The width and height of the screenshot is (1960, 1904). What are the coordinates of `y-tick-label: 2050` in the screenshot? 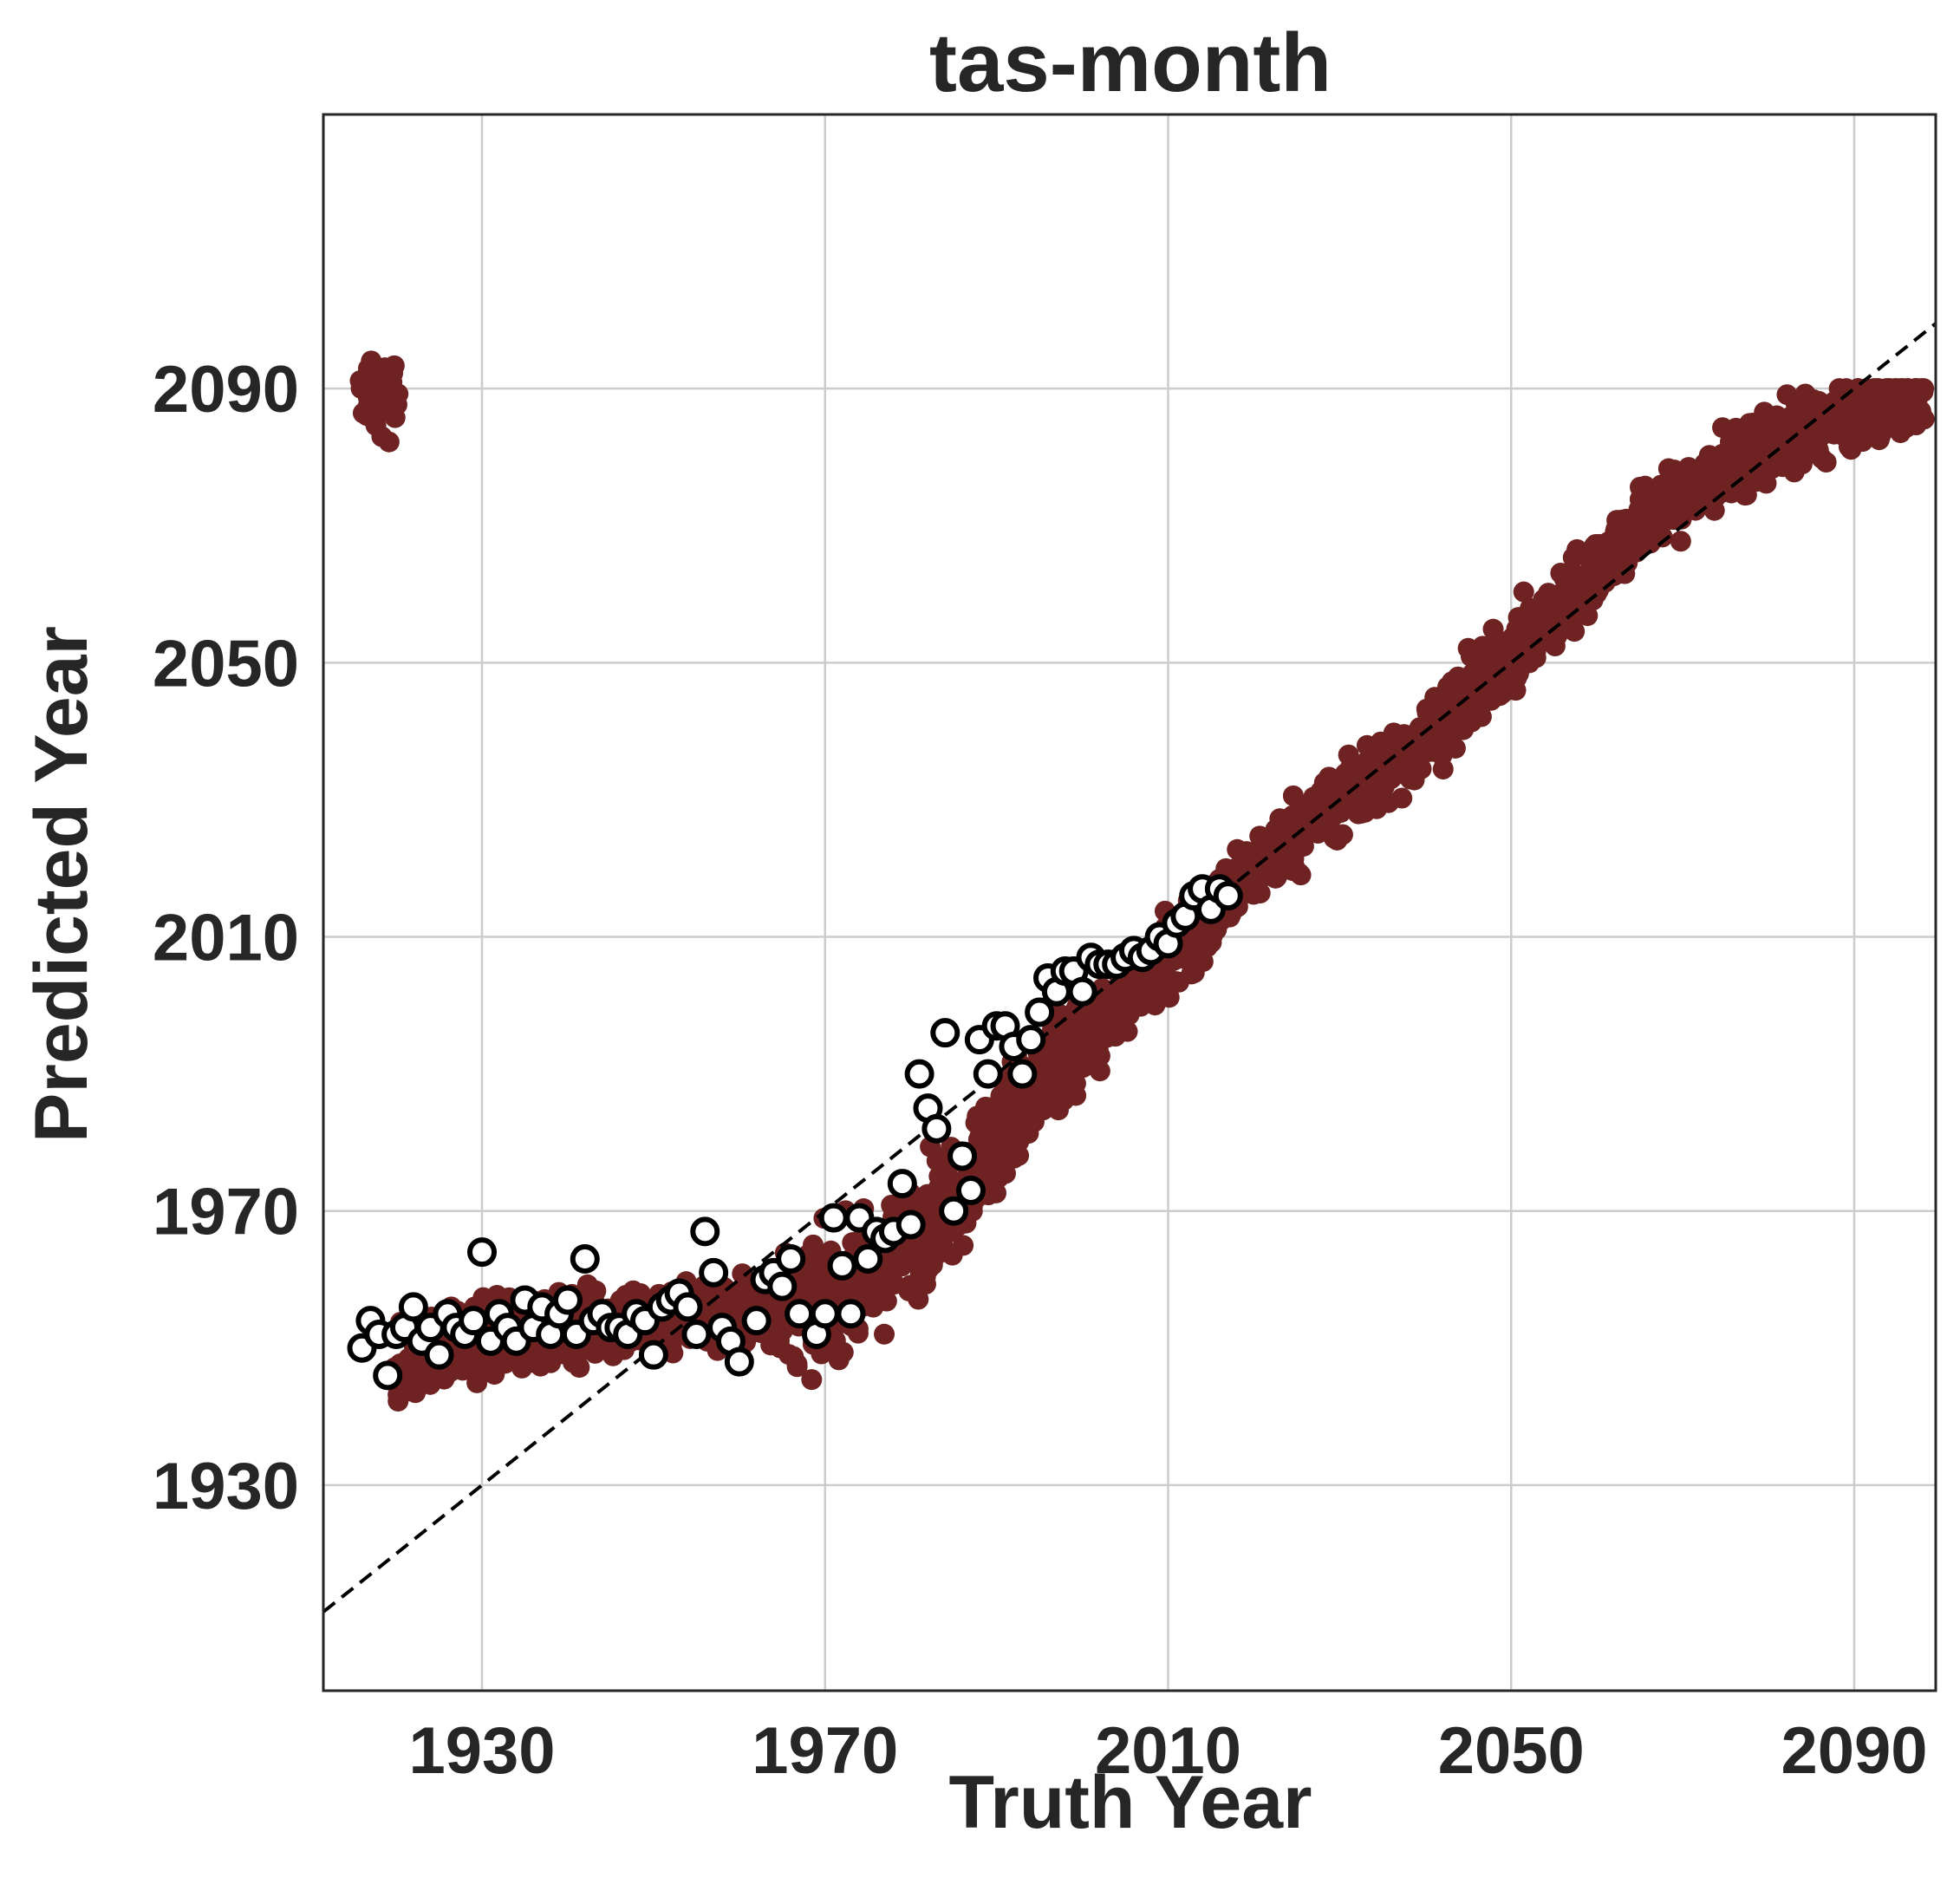 It's located at (226, 664).